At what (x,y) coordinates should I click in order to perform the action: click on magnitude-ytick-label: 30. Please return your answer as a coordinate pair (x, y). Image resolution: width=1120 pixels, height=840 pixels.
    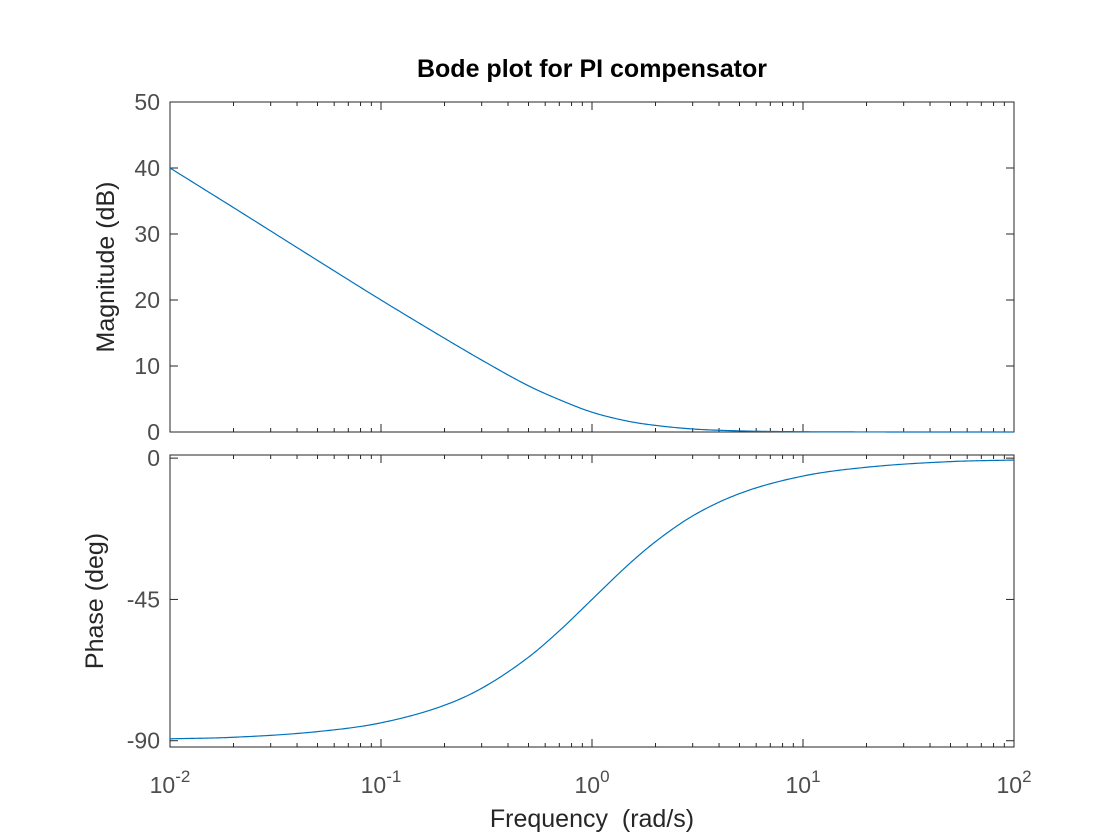
    Looking at the image, I should click on (147, 234).